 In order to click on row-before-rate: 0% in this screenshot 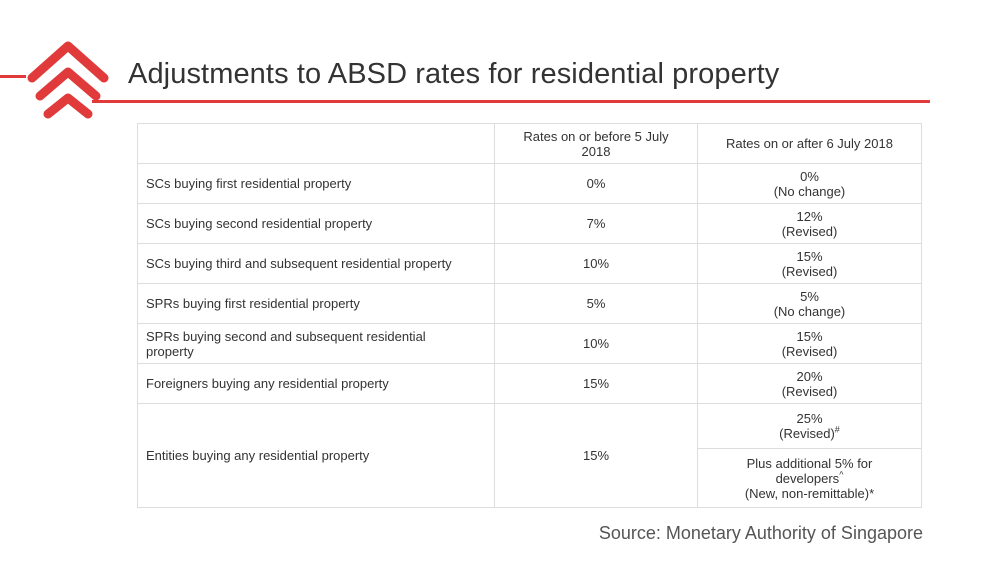, I will do `click(596, 183)`.